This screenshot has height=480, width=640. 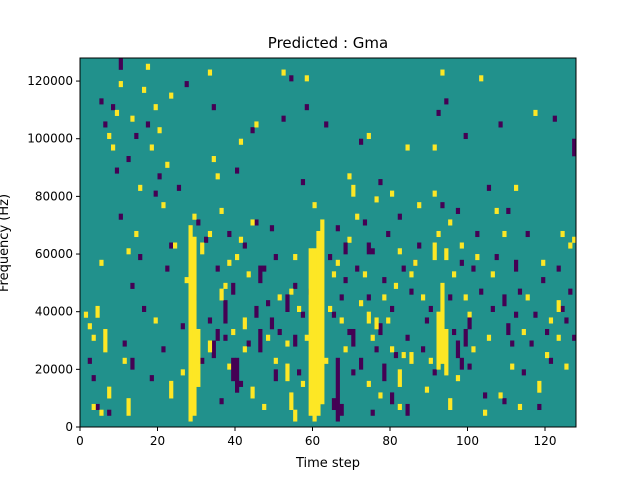 I want to click on y-tick-label: 100000, so click(x=50, y=139).